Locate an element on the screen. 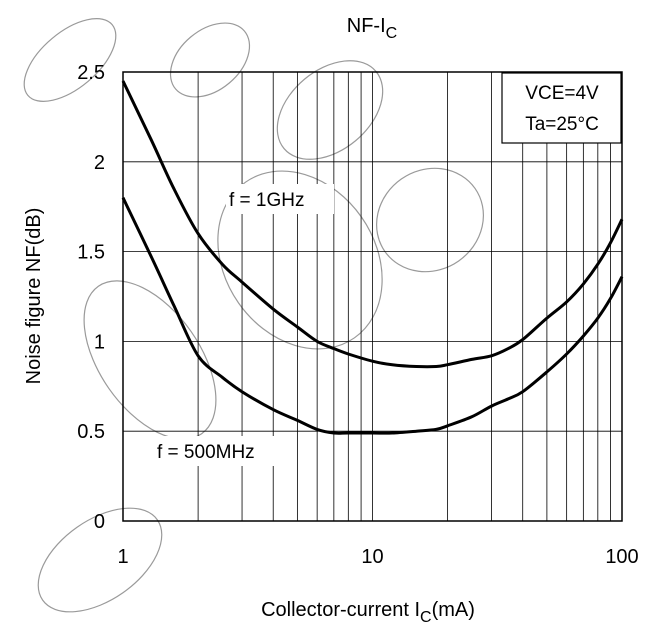 Image resolution: width=661 pixels, height=629 pixels. svg-text: f = 1GHz is located at coordinates (267, 200).